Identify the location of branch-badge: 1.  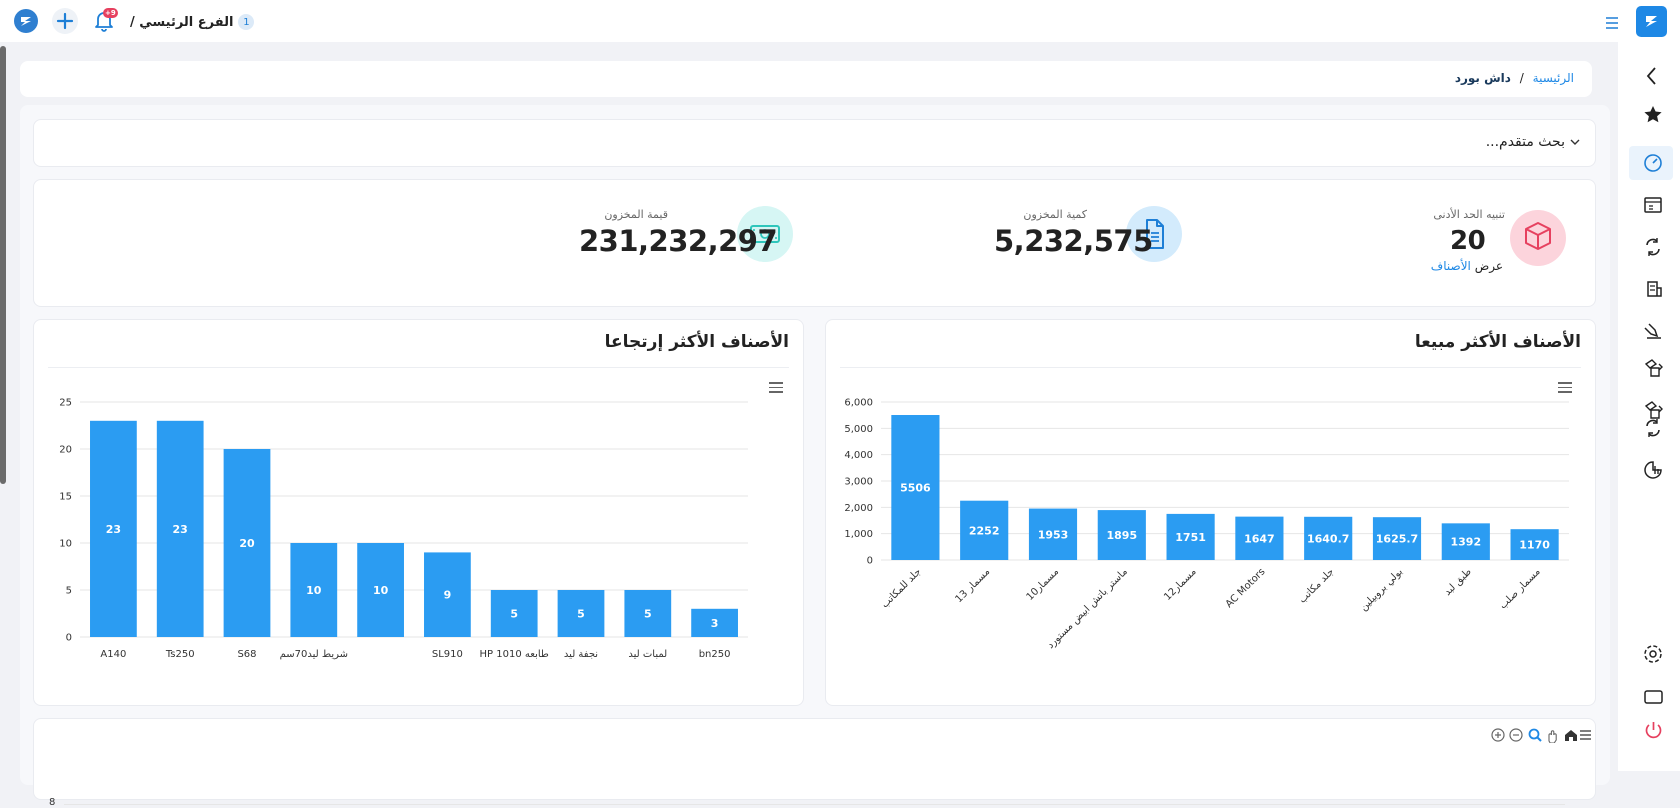
(246, 22).